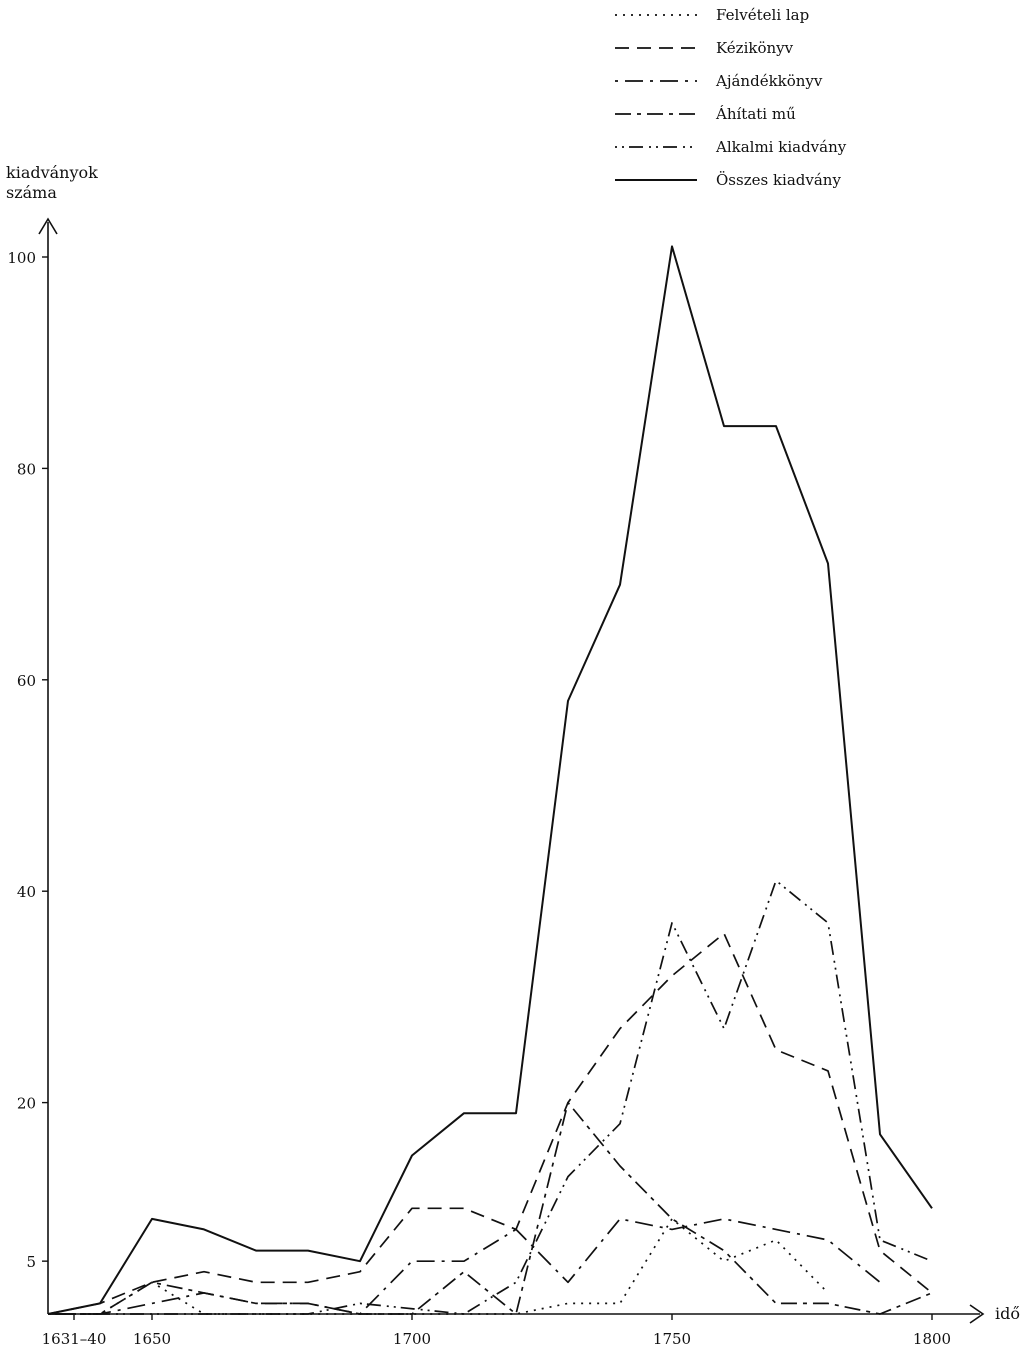  Describe the element at coordinates (48, 226) in the screenshot. I see `y-axis-arrow` at that location.